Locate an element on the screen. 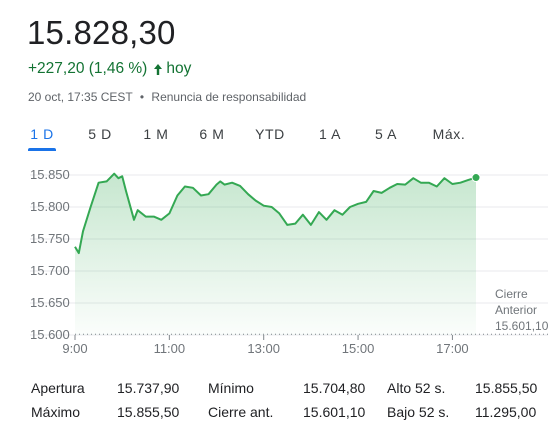 The height and width of the screenshot is (448, 559). stat-value-prev-close: 15.601,10 is located at coordinates (334, 412).